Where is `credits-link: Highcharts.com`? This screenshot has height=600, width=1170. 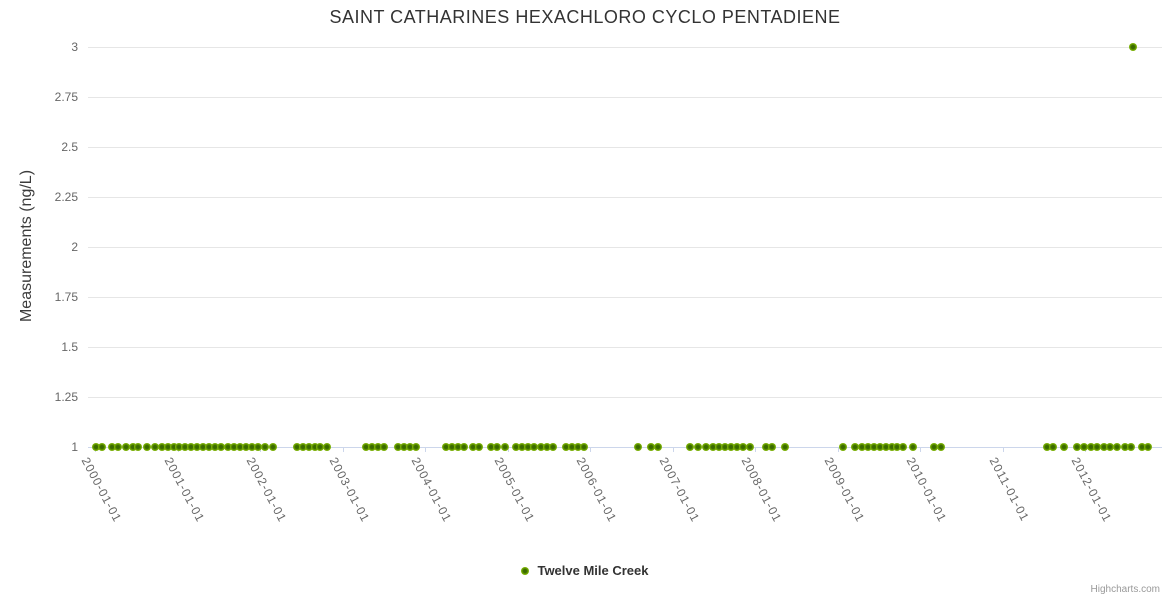 credits-link: Highcharts.com is located at coordinates (1125, 589).